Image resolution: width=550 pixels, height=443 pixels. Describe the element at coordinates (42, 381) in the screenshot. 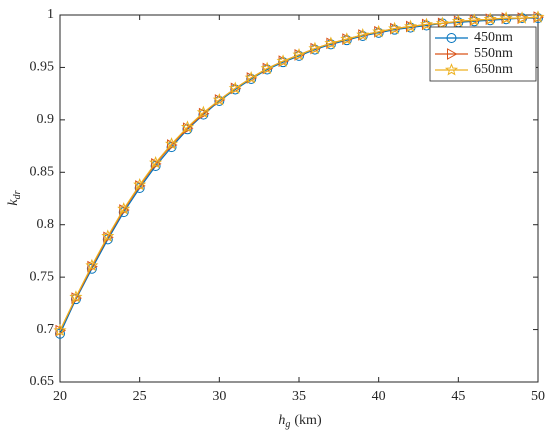

I see `y-tick-label: 0.65` at that location.